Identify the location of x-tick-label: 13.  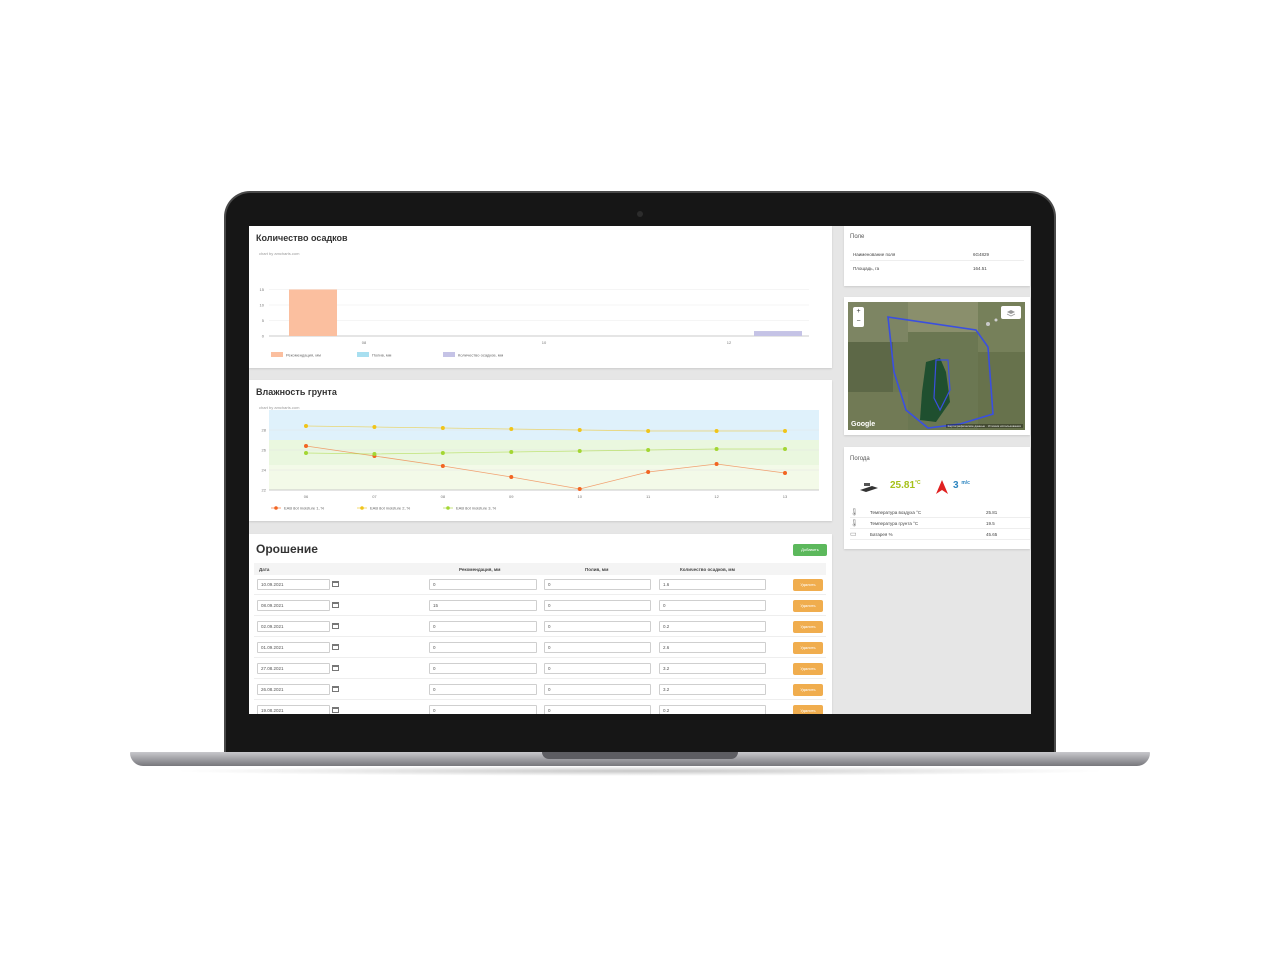
(785, 496).